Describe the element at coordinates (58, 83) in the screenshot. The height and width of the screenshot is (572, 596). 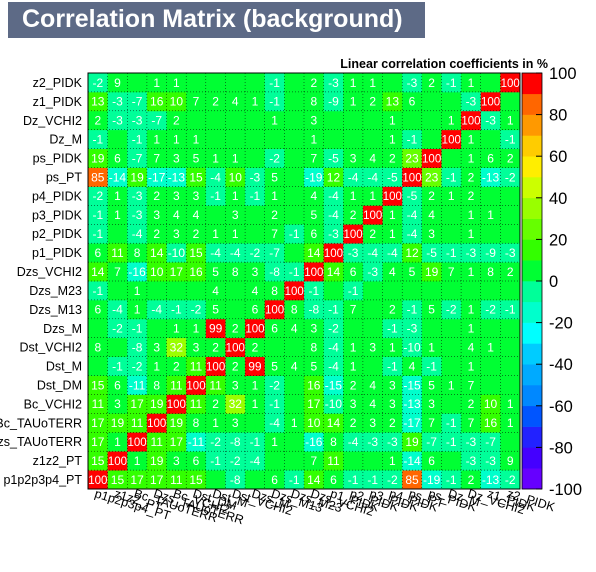
I see `y-tick-label: z2_PIDK` at that location.